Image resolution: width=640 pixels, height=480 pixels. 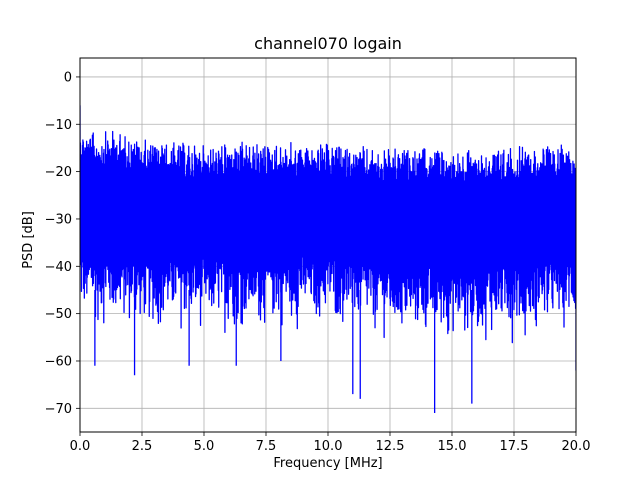 What do you see at coordinates (58, 361) in the screenshot?
I see `y-tick-label: −60` at bounding box center [58, 361].